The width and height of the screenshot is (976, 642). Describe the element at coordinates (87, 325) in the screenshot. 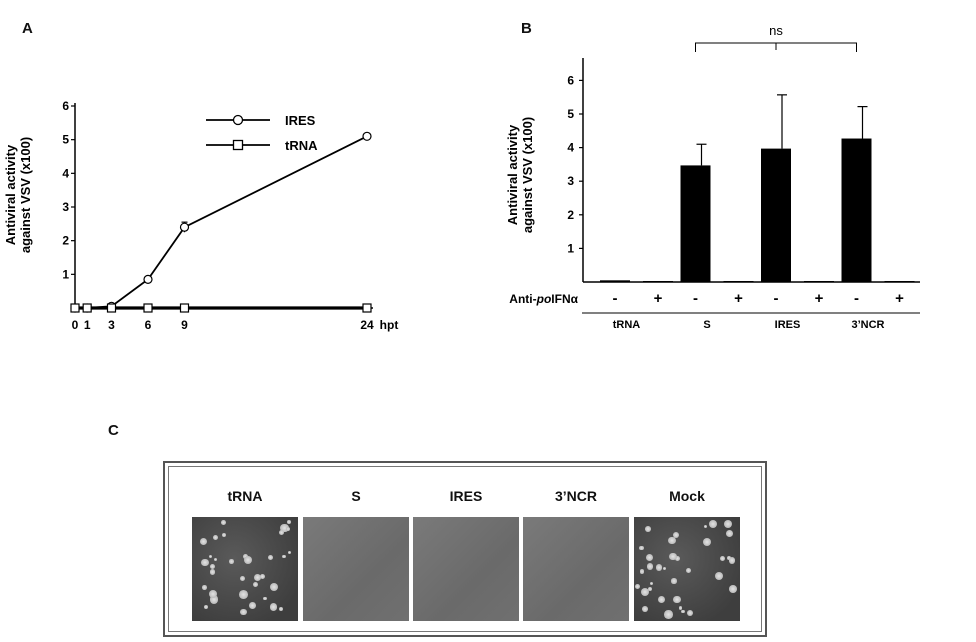

I see `x-tick-label: 1` at that location.